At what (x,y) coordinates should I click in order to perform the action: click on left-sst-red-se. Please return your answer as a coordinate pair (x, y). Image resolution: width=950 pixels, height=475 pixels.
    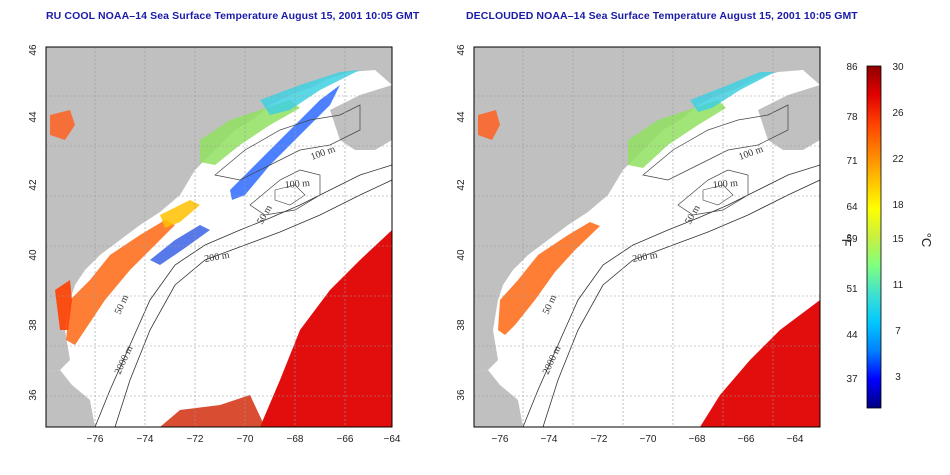
    Looking at the image, I should click on (326, 328).